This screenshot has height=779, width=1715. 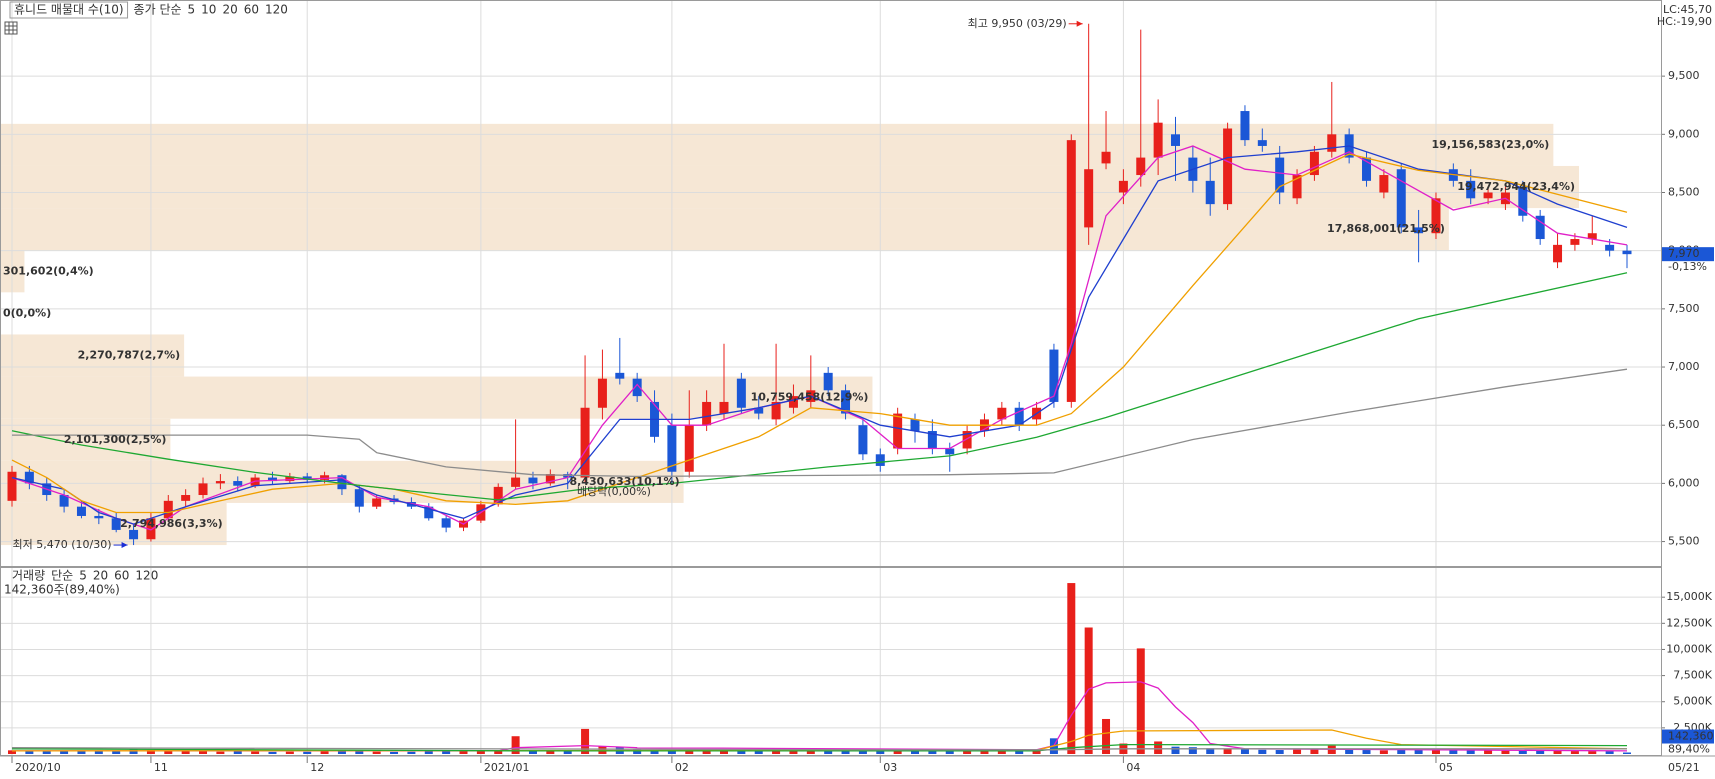 I want to click on y-tick-label: 9,000, so click(x=1684, y=133).